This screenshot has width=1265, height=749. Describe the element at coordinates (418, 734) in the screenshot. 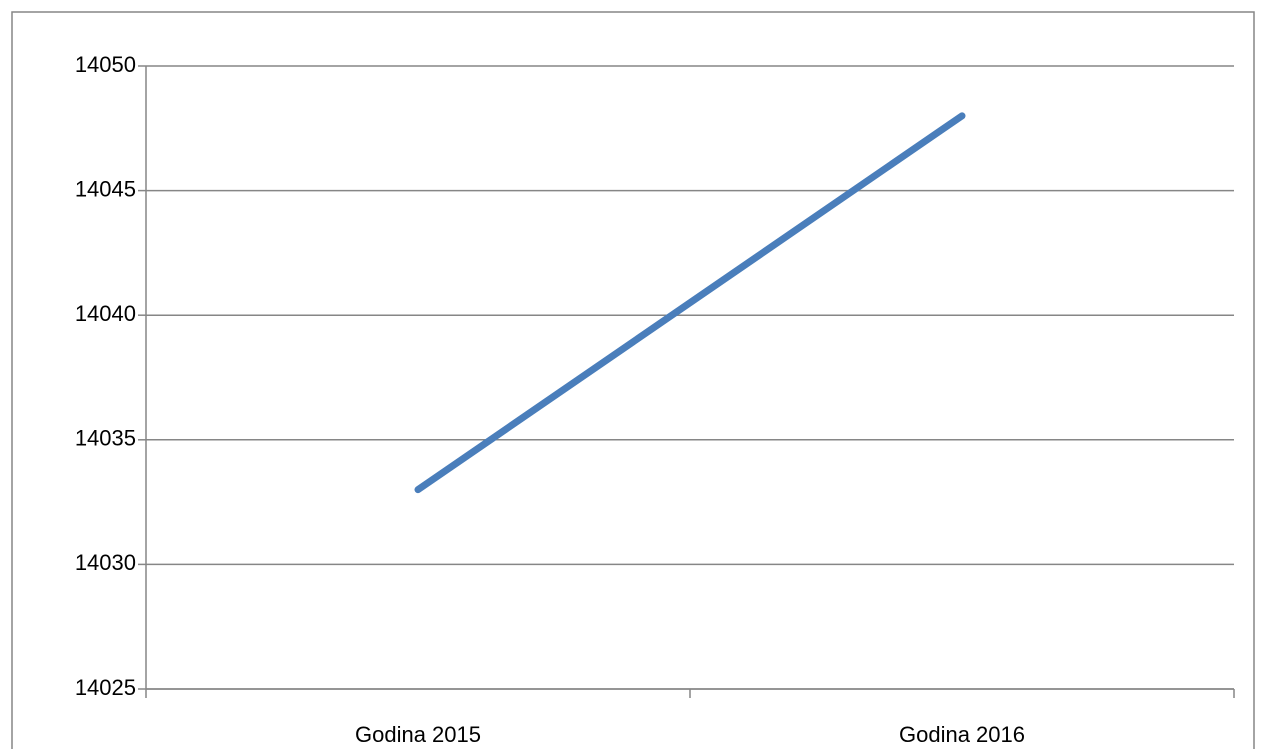

I see `x-tick-label: Godina 2015` at that location.